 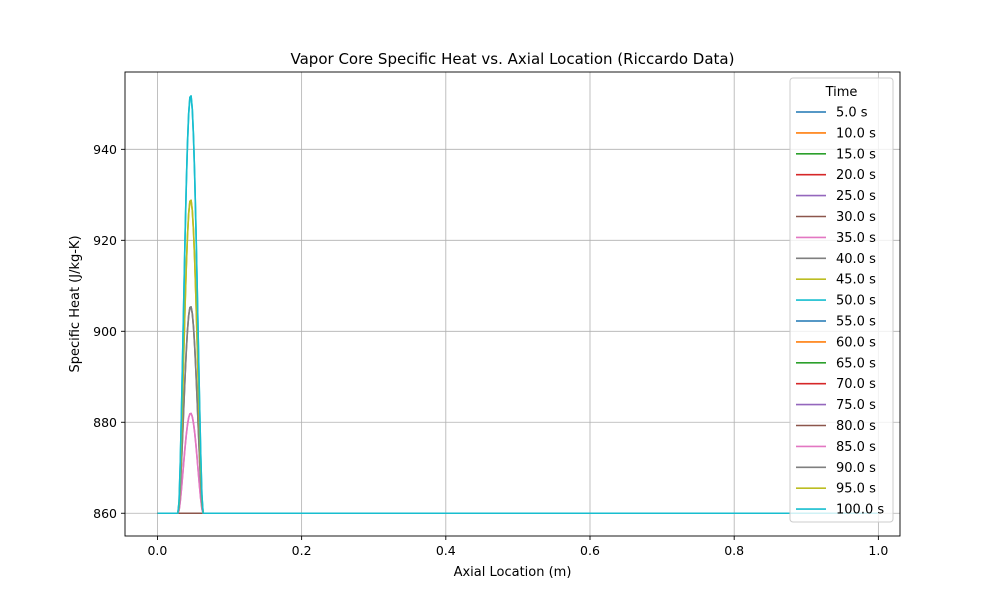 What do you see at coordinates (856, 196) in the screenshot?
I see `legend-label: 25.0 s` at bounding box center [856, 196].